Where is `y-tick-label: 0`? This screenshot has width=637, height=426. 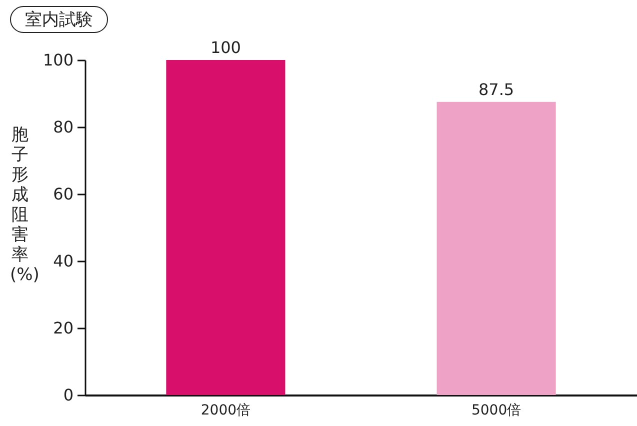 y-tick-label: 0 is located at coordinates (68, 395).